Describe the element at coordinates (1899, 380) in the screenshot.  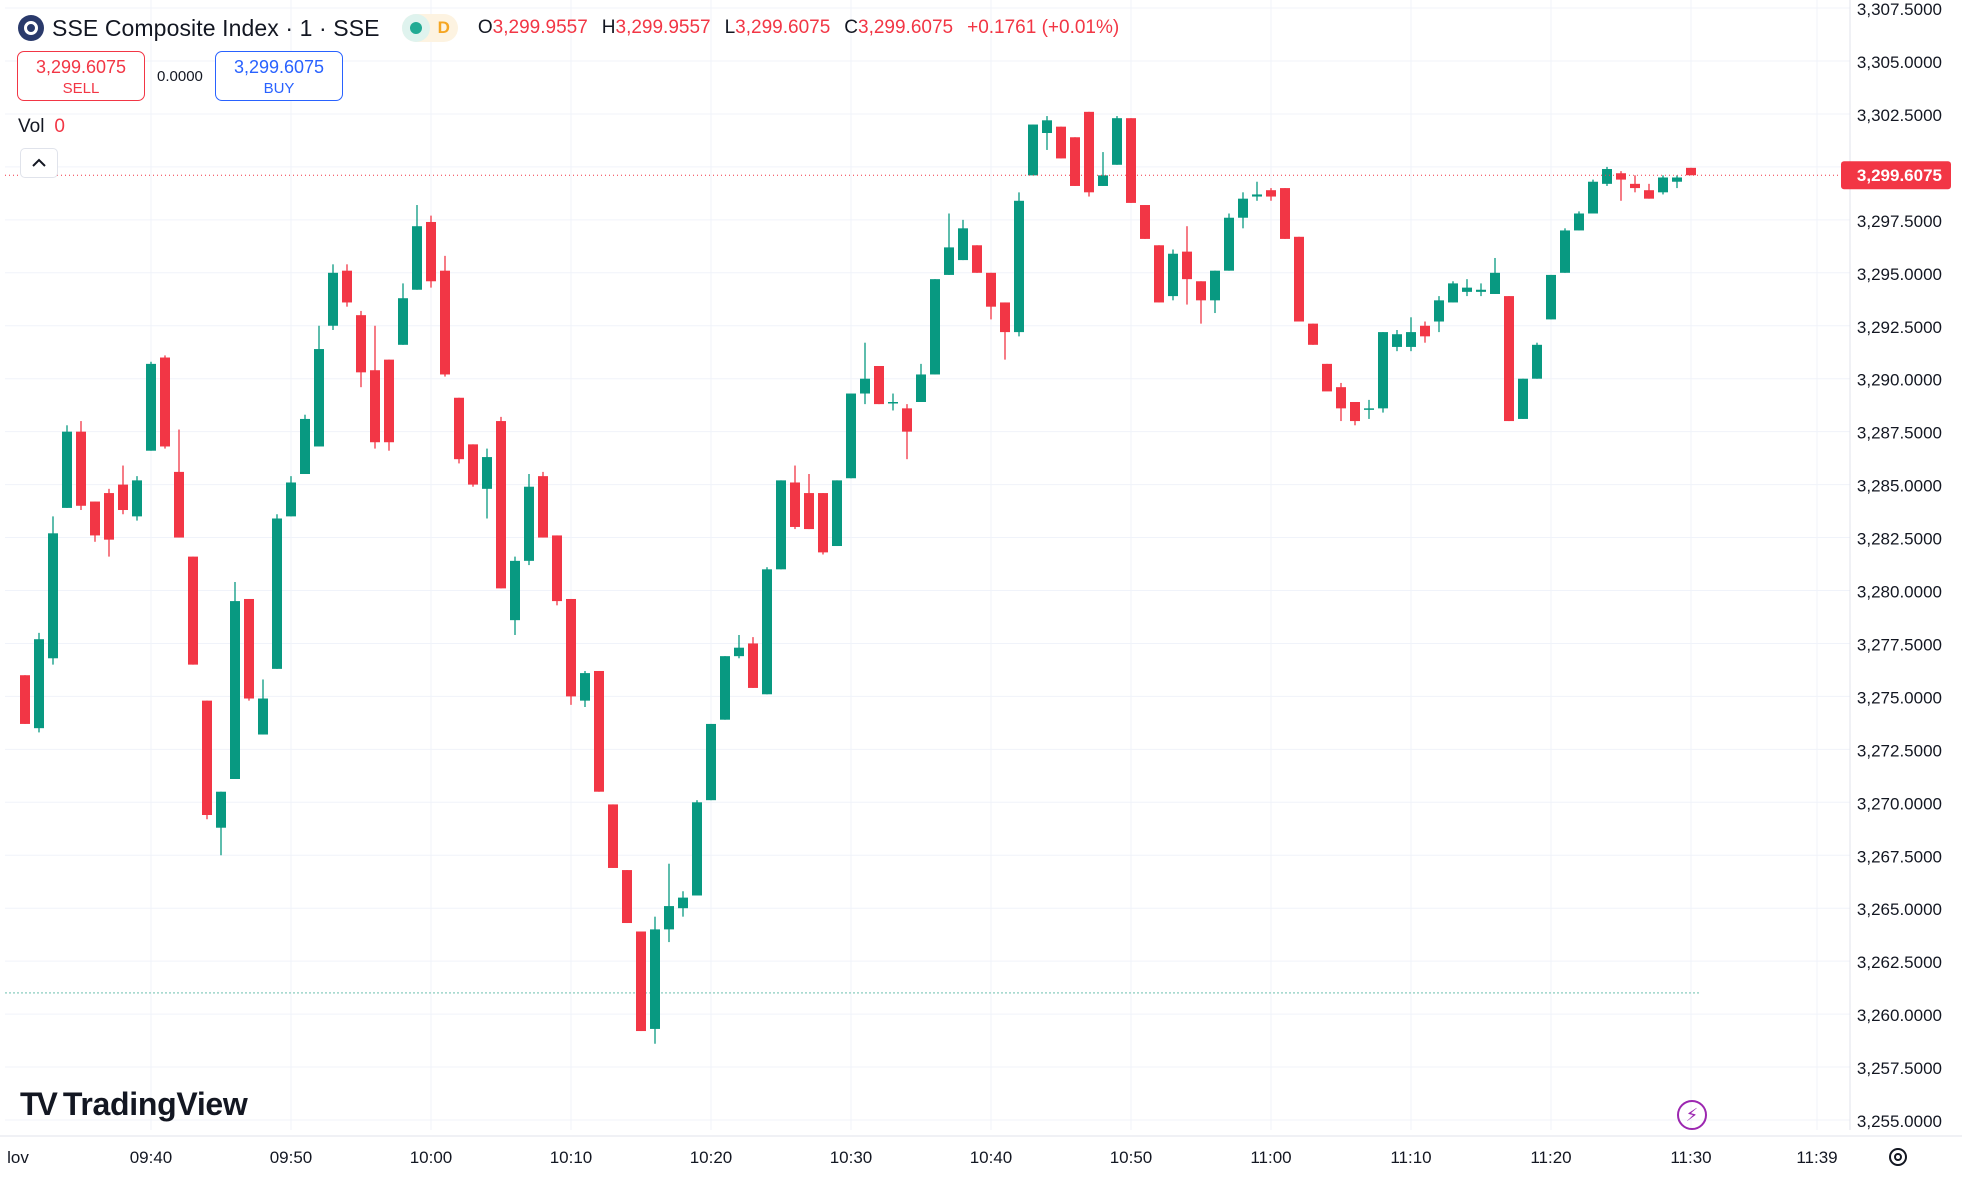
I see `y-tick-label: 3,290.0000` at that location.